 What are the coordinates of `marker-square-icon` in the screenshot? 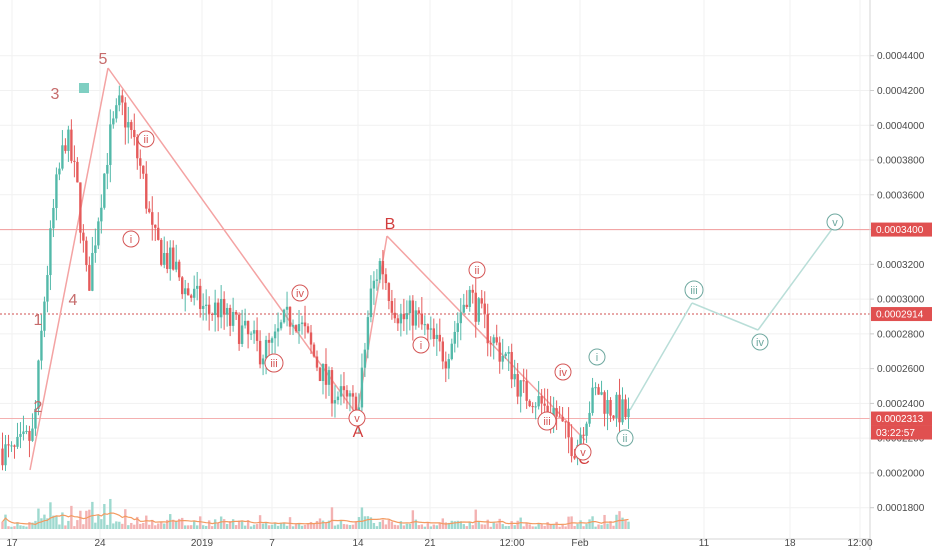 It's located at (84, 88).